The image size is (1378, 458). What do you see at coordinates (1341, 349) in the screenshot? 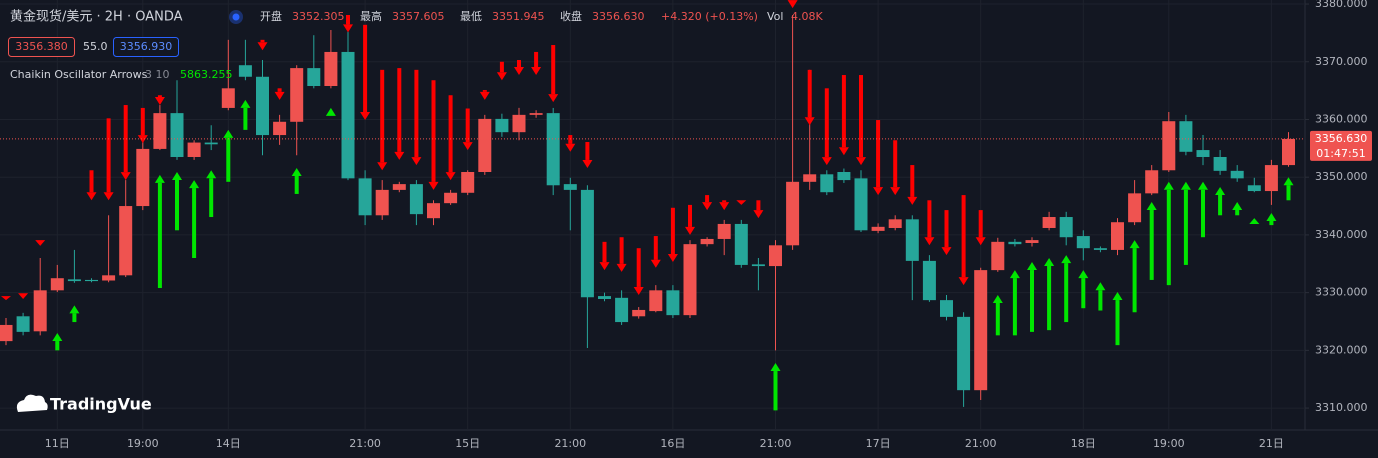
I see `y-tick-label: 3320.000` at bounding box center [1341, 349].